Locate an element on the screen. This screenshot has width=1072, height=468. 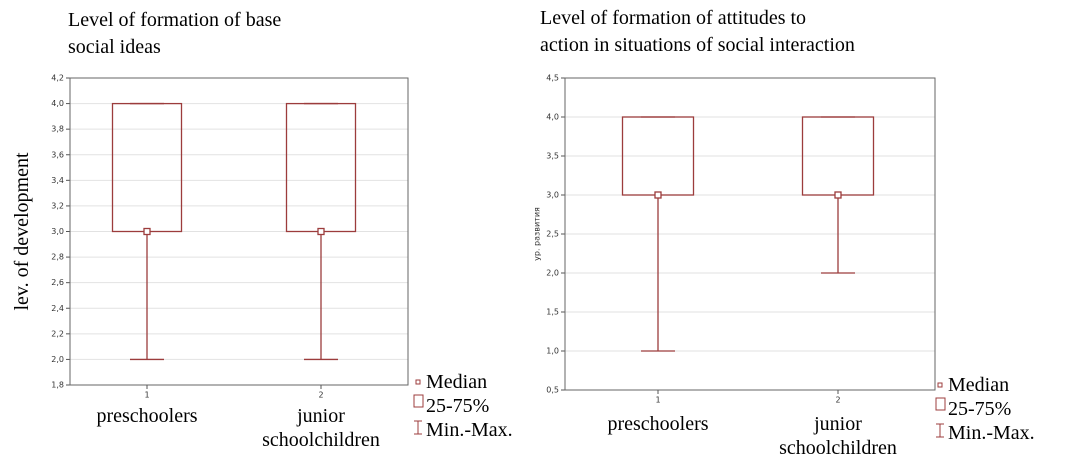
y-tick-label: 1,0 is located at coordinates (552, 351).